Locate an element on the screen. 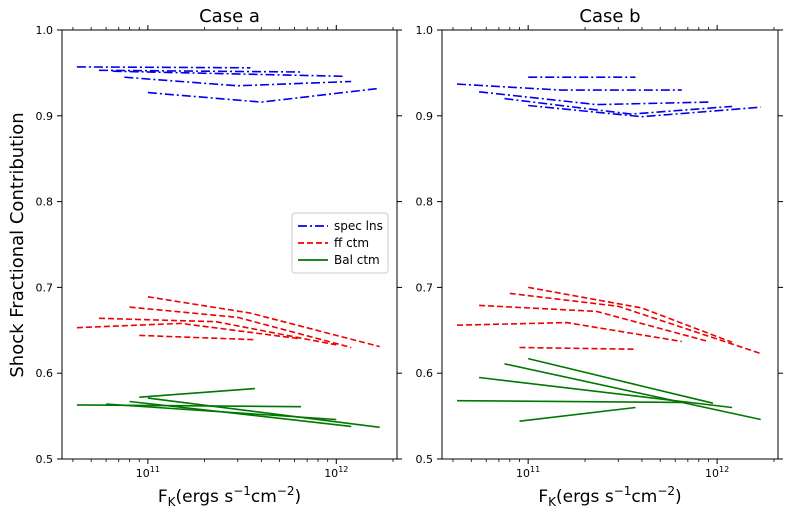 The image size is (789, 517). legend-label-ff-ctm: ff ctm is located at coordinates (351, 243).